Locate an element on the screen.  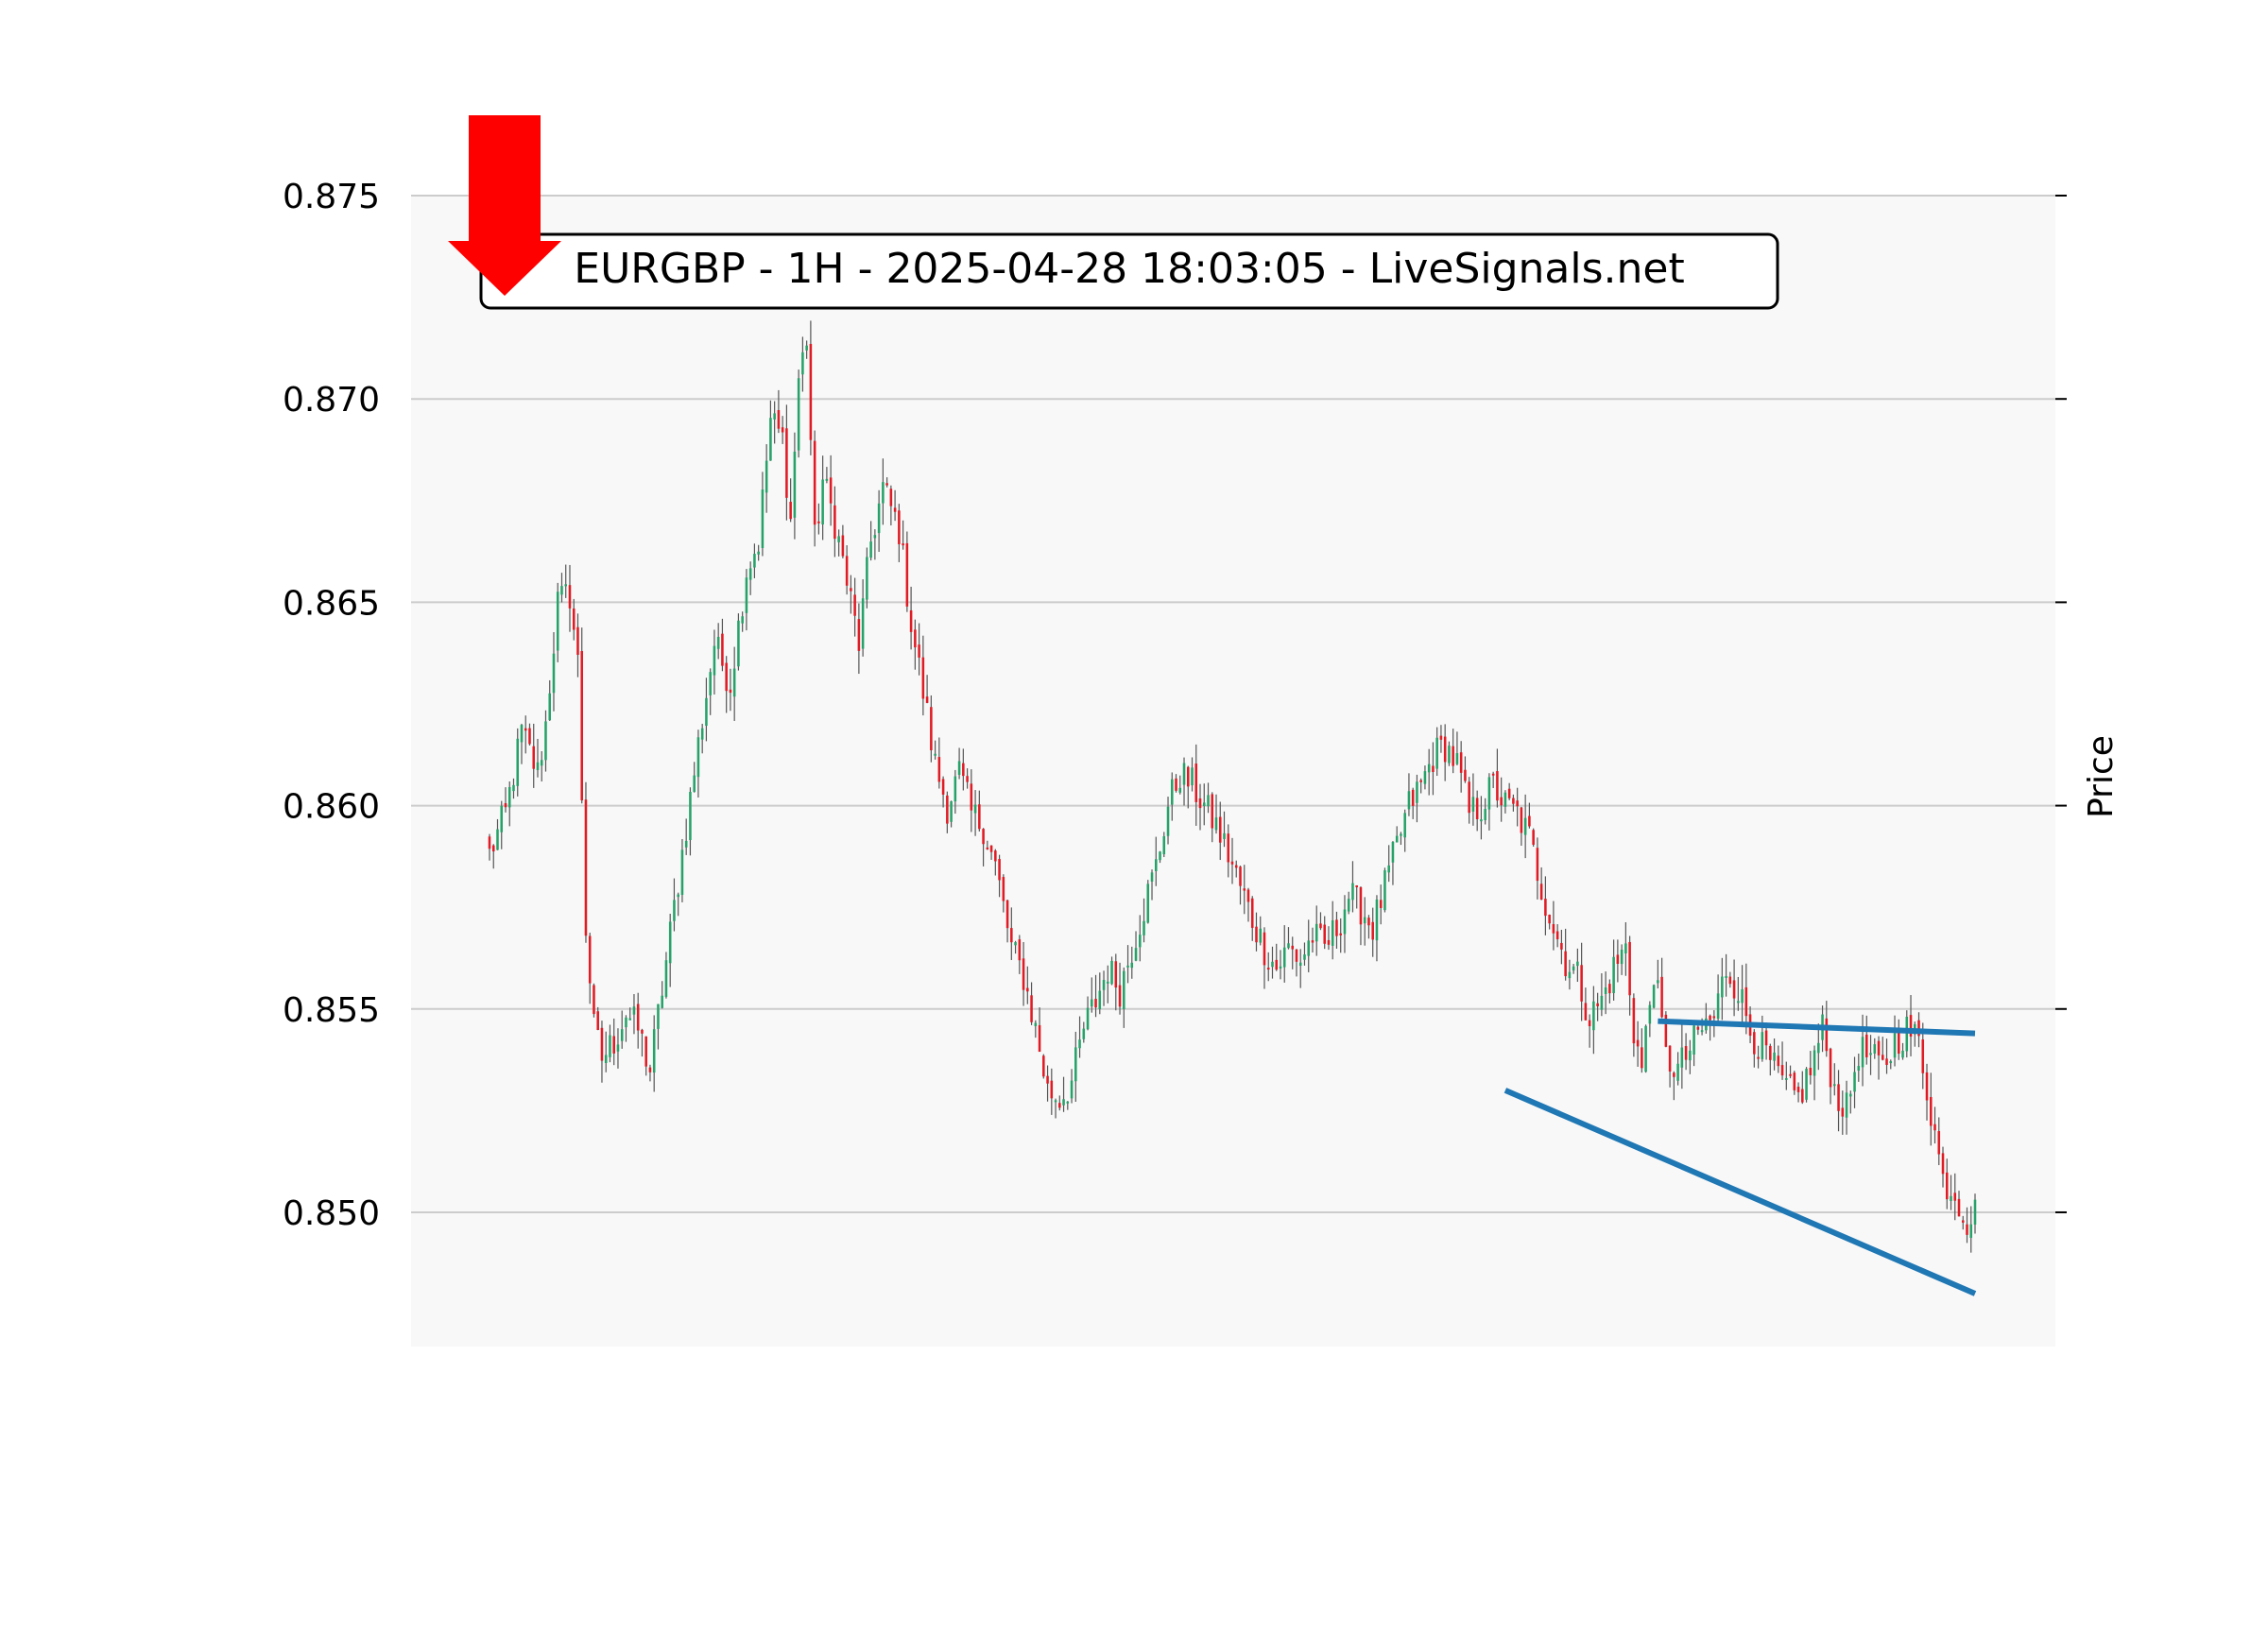
y-tick-label: 0.860 is located at coordinates (331, 808).